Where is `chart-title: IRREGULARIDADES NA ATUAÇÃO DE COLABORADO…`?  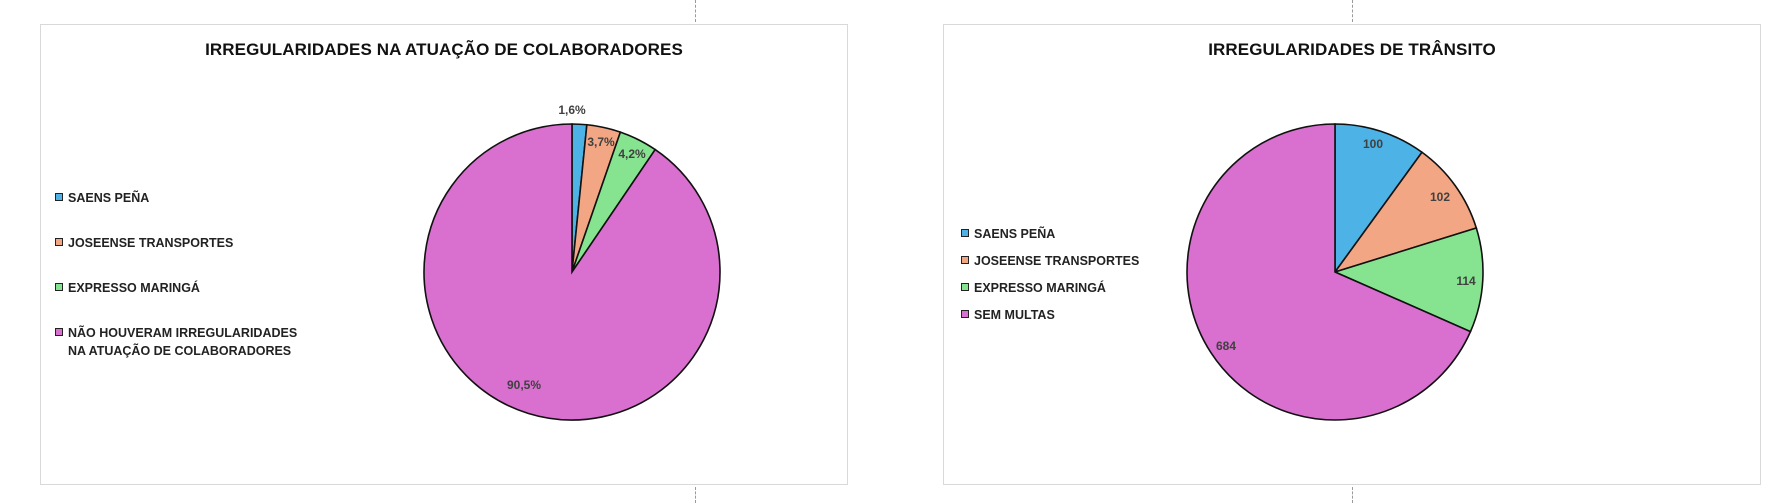 chart-title: IRREGULARIDADES NA ATUAÇÃO DE COLABORADO… is located at coordinates (444, 49).